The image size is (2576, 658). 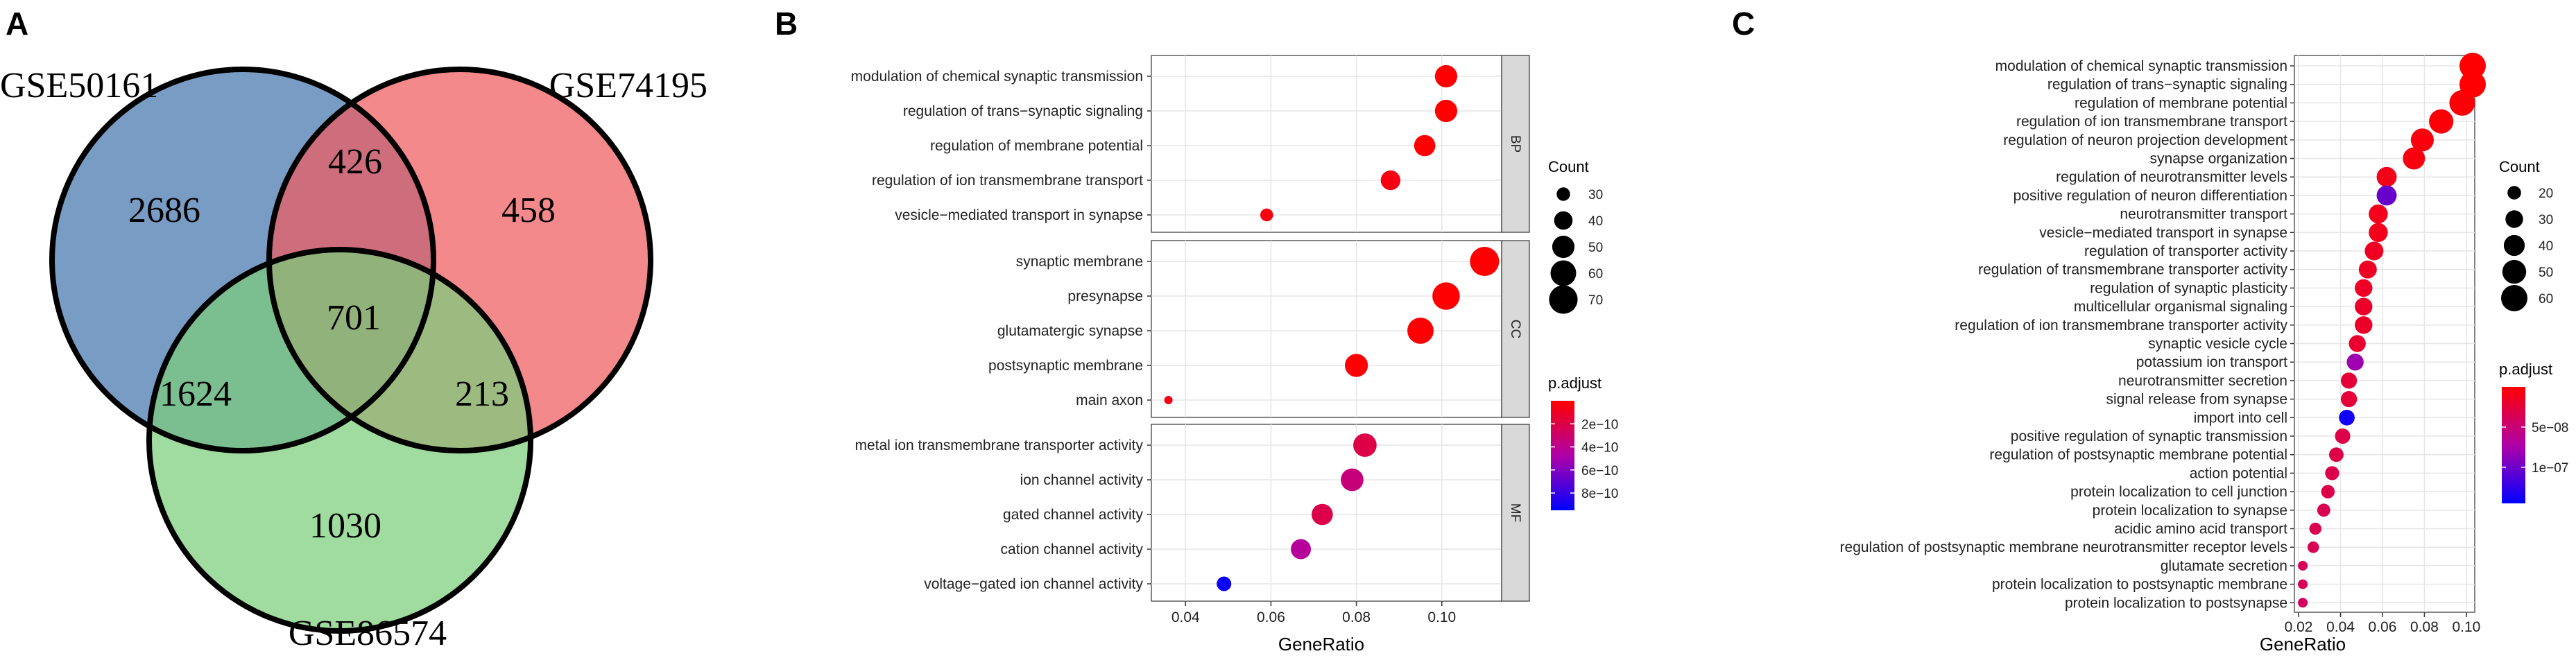 I want to click on term-label: synaptic vesicle cycle, so click(x=2217, y=344).